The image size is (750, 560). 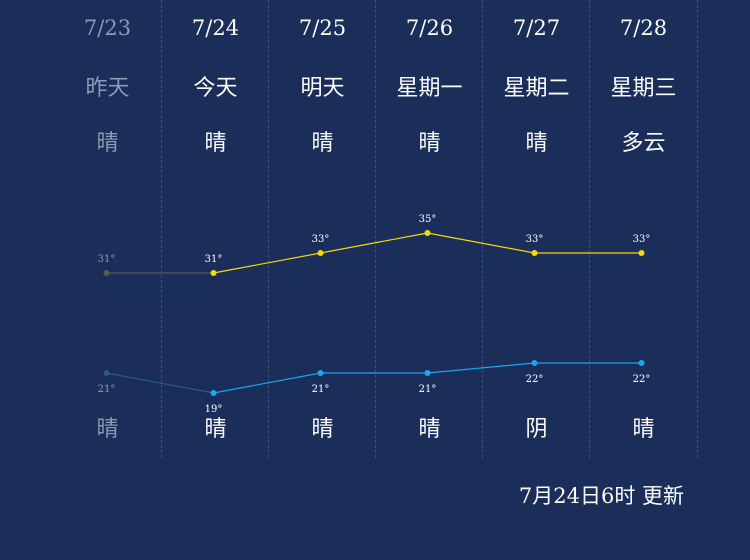 What do you see at coordinates (643, 88) in the screenshot?
I see `day-name: 星期三` at bounding box center [643, 88].